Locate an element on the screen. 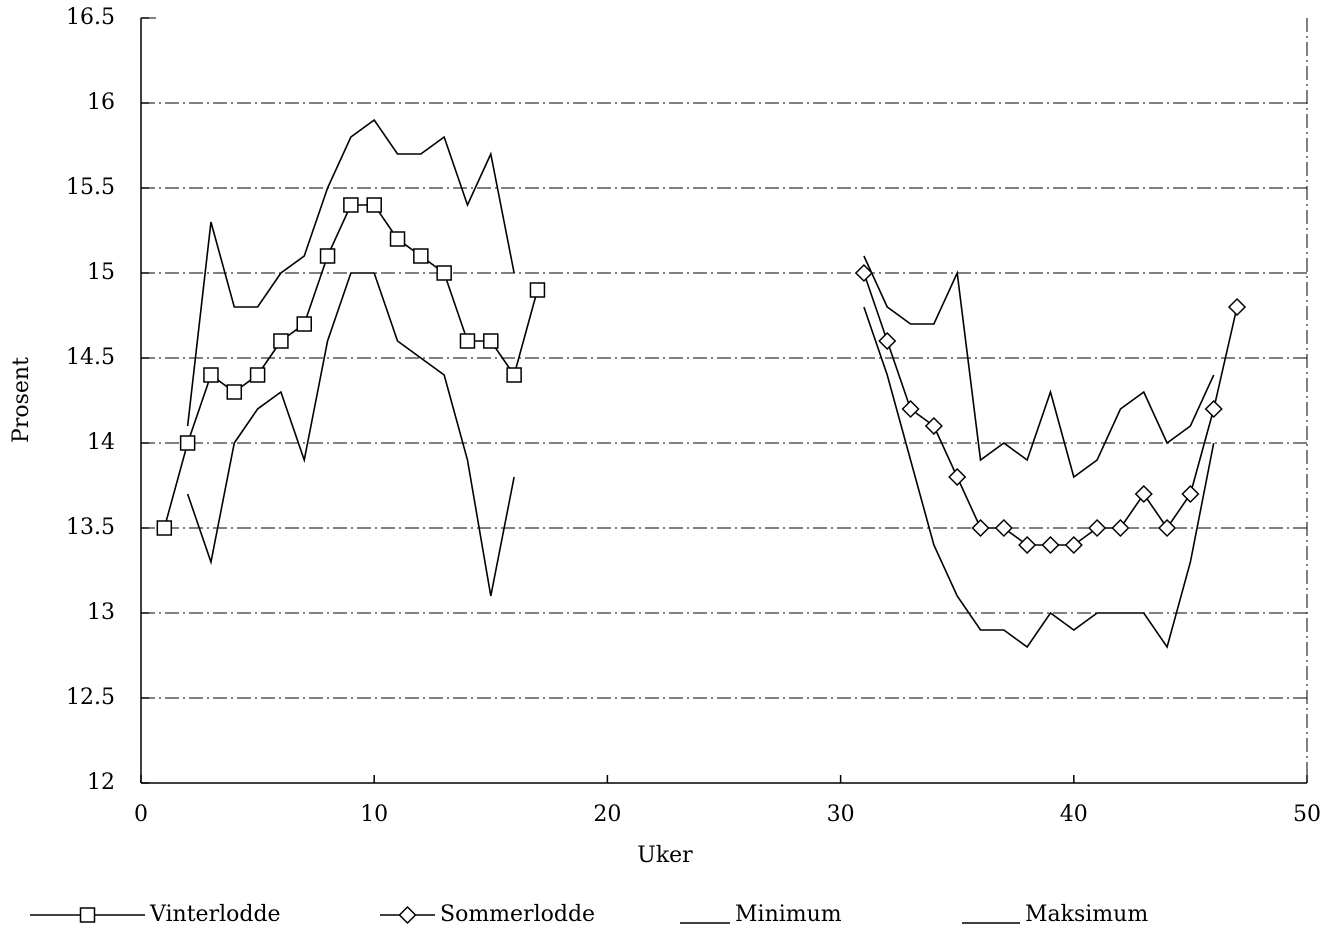  x-tick-label: 0 is located at coordinates (141, 814).